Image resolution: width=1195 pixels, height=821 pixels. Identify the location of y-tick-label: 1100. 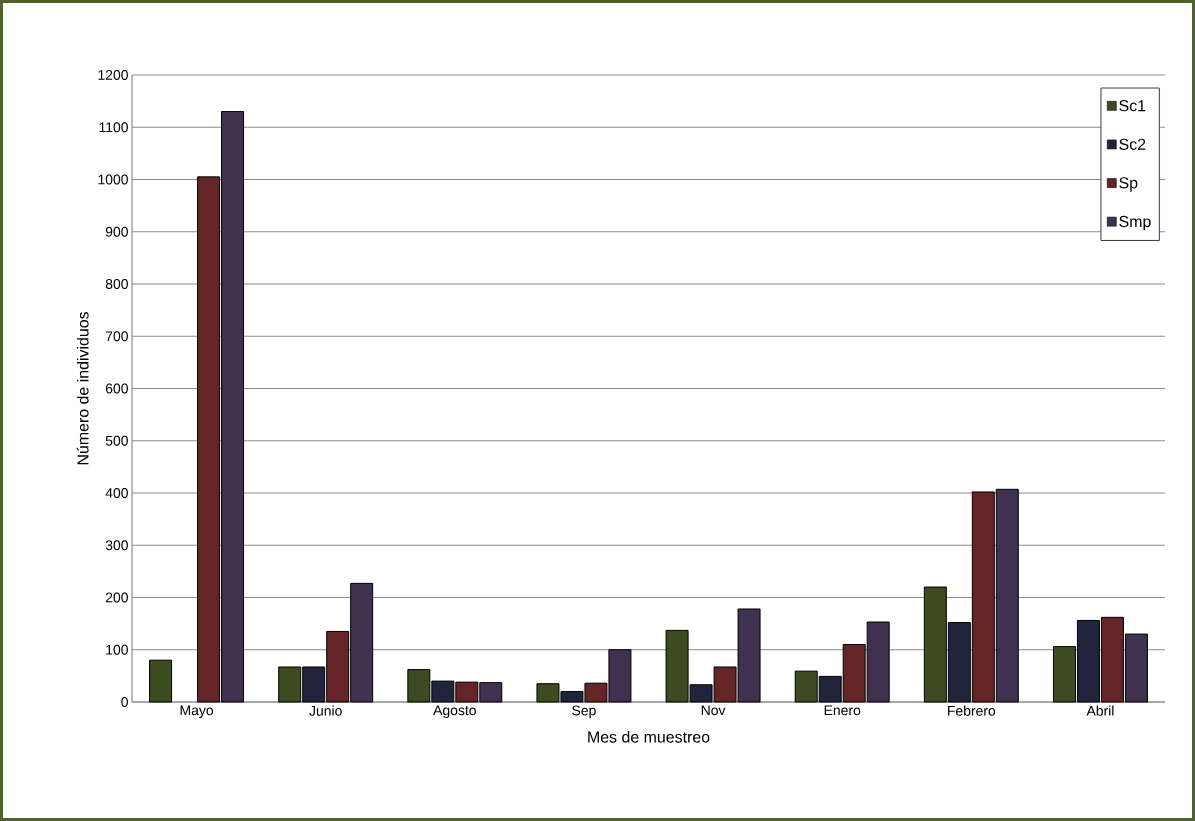
(113, 127).